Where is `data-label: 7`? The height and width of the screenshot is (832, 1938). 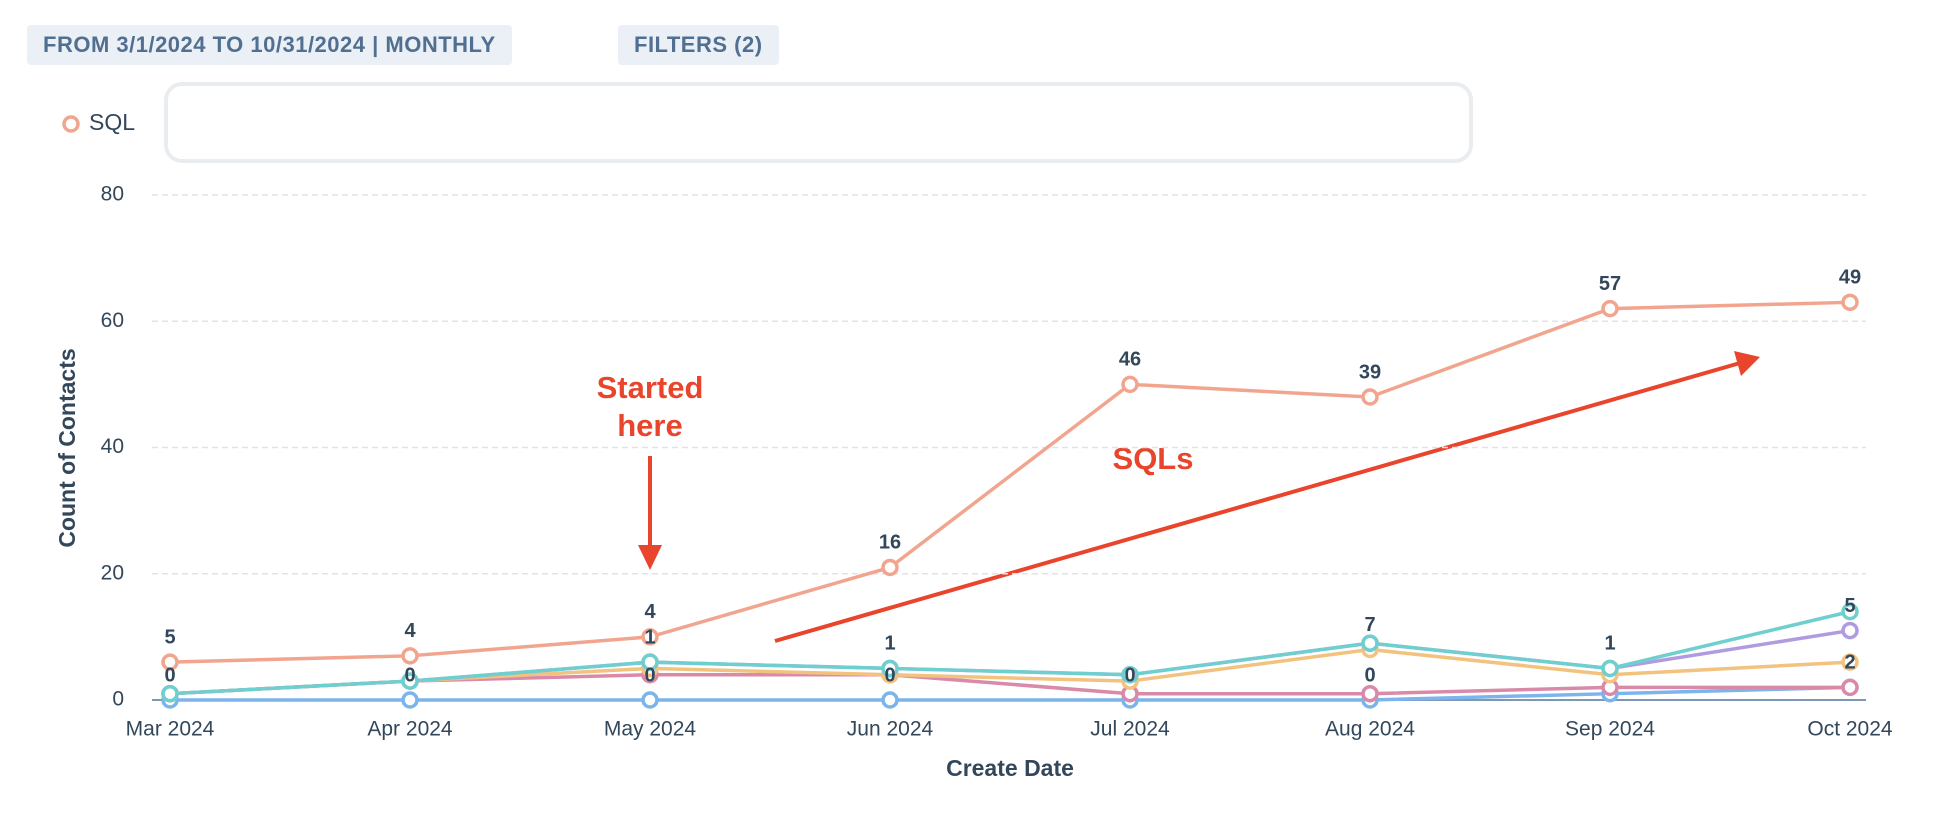 data-label: 7 is located at coordinates (1369, 625).